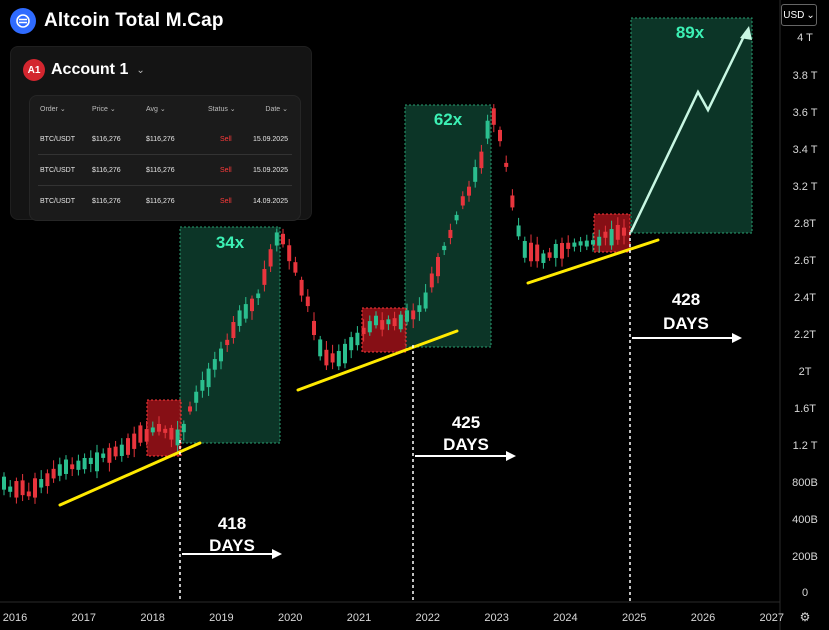 The height and width of the screenshot is (630, 829). What do you see at coordinates (565, 618) in the screenshot?
I see `x-tick-label: 2024` at bounding box center [565, 618].